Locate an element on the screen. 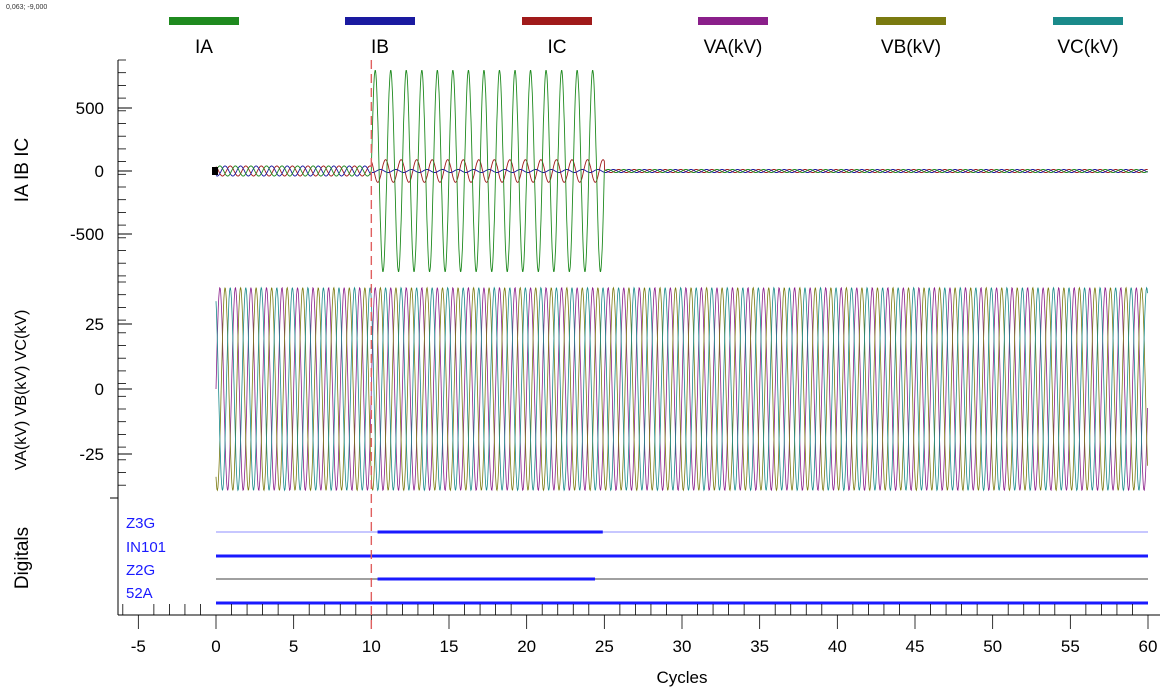  legend-label-ib: IB is located at coordinates (380, 47).